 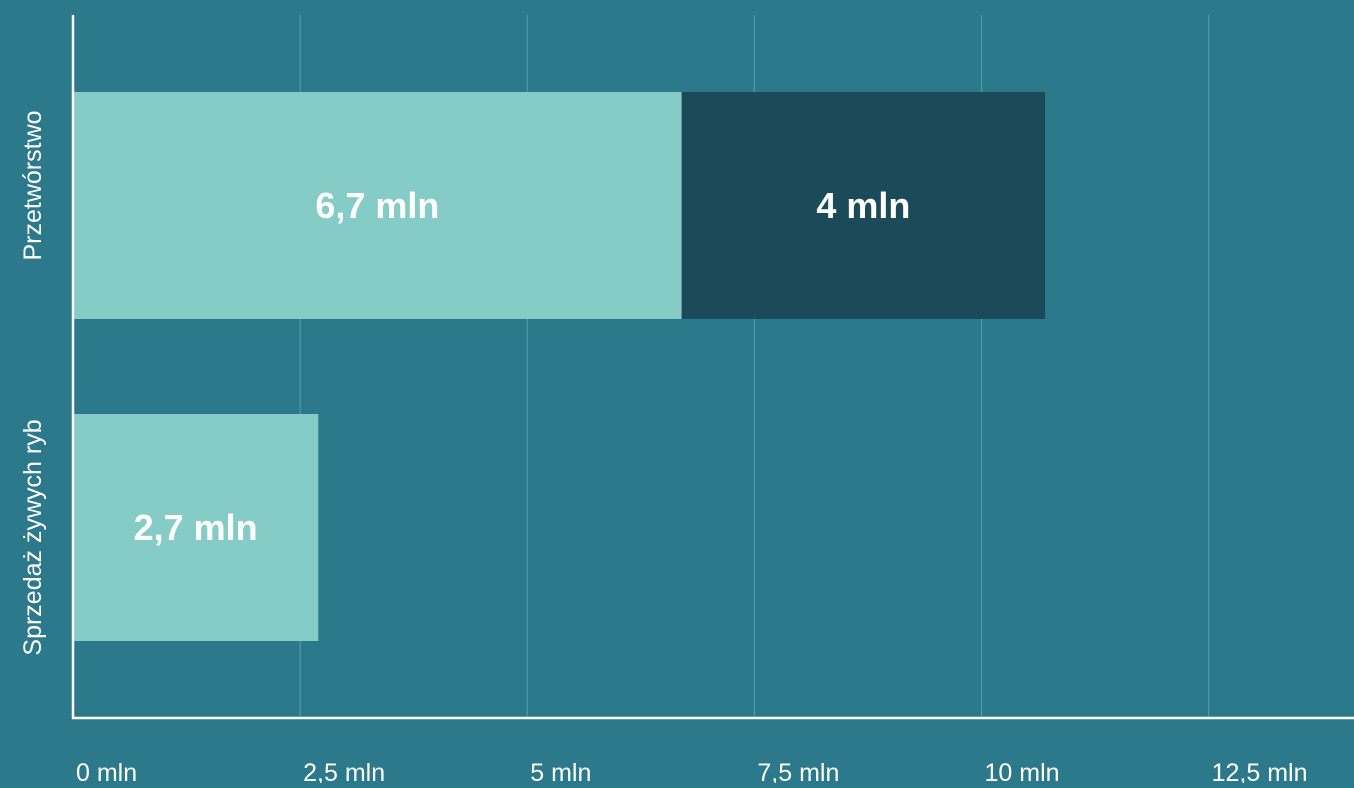 What do you see at coordinates (1260, 771) in the screenshot?
I see `x-tick-label: 12,5 mln` at bounding box center [1260, 771].